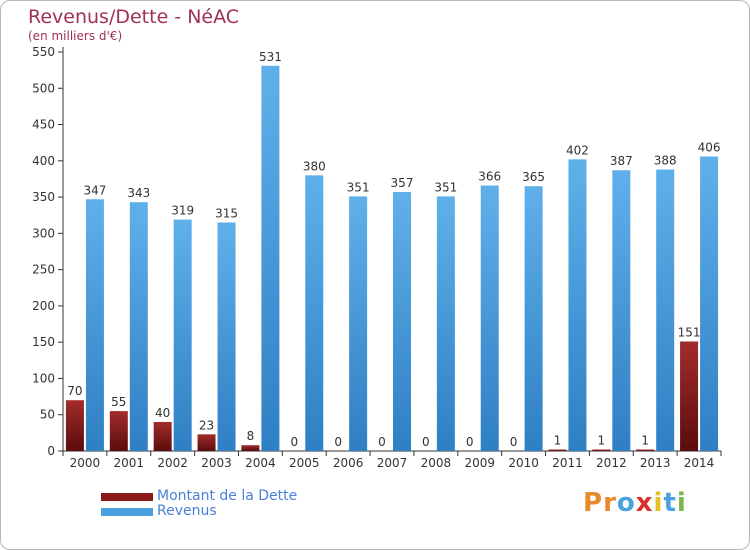 This screenshot has width=750, height=550. Describe the element at coordinates (523, 463) in the screenshot. I see `x-tick-label: 2010` at that location.